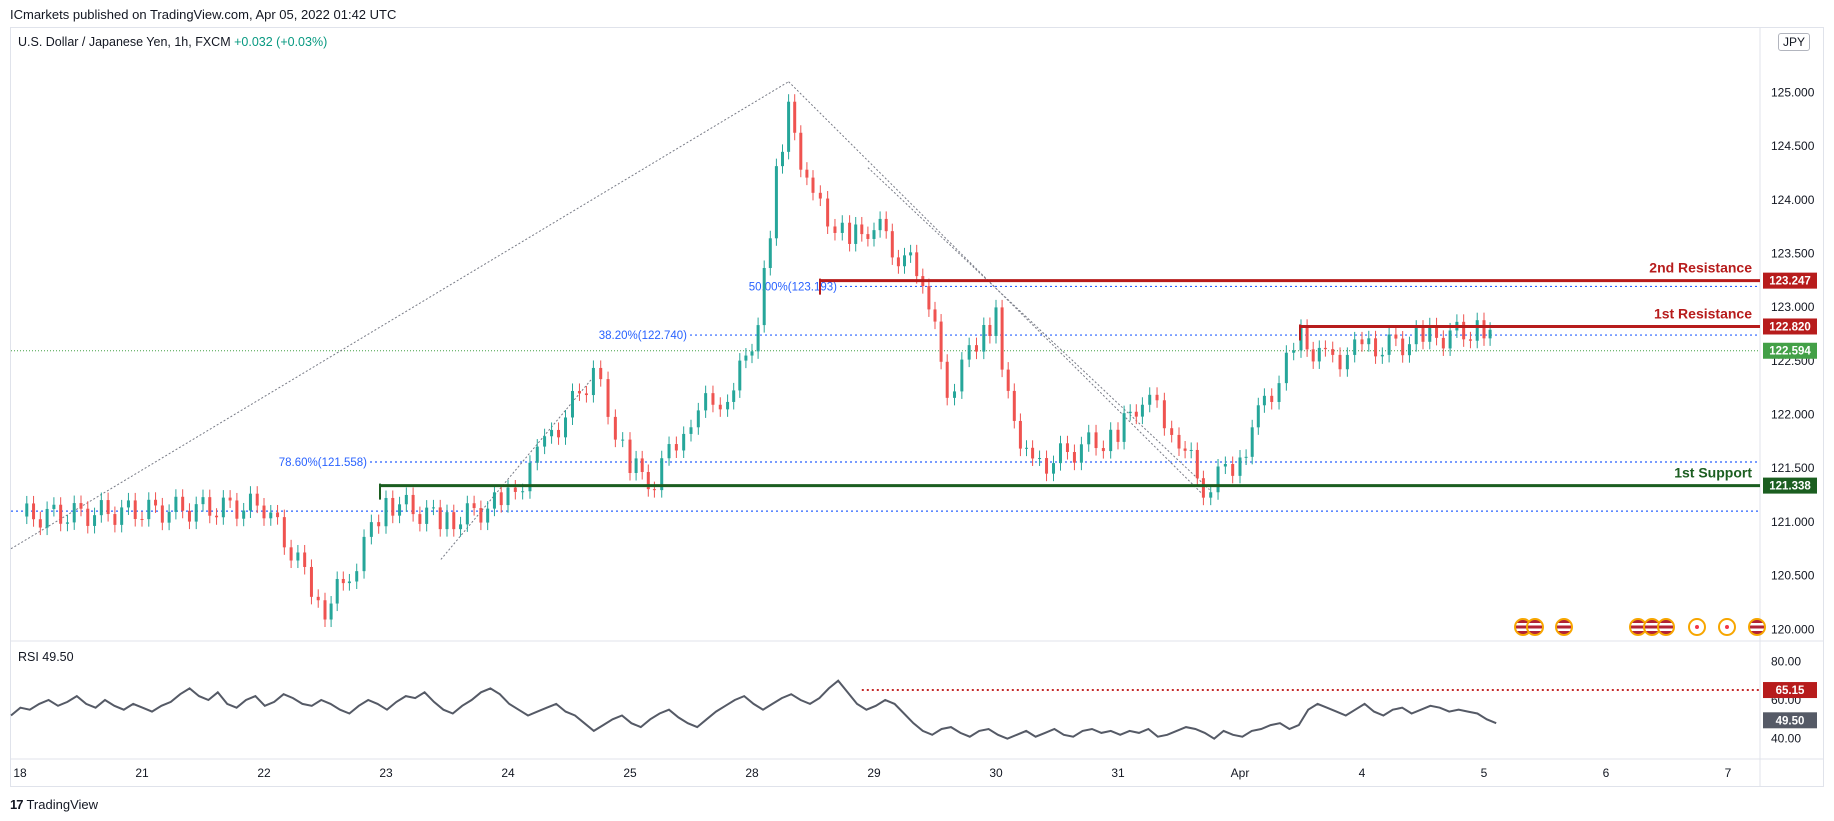  I want to click on rsi-current-tag, so click(1790, 720).